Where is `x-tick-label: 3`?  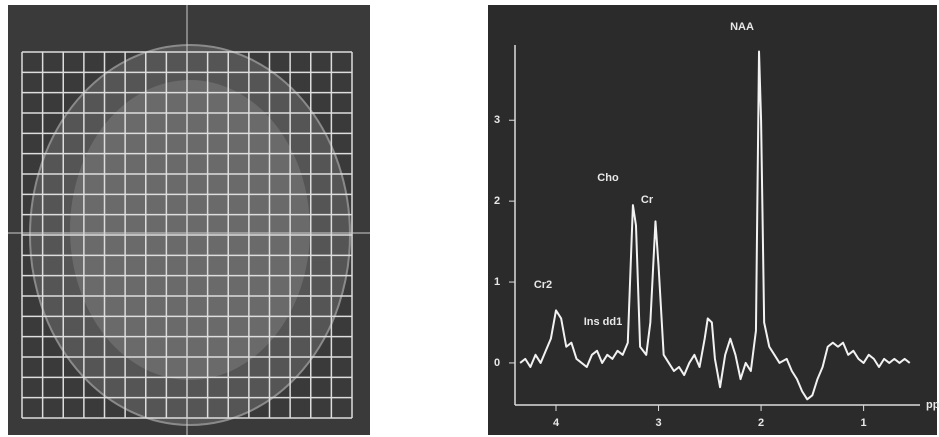 x-tick-label: 3 is located at coordinates (658, 423).